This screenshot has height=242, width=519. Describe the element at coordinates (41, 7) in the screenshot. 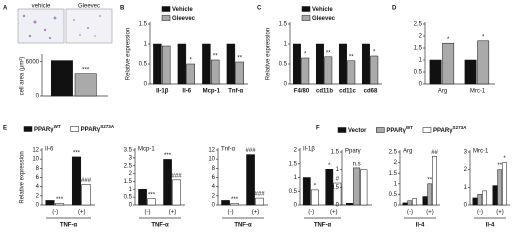

I see `image-label: vehicle` at that location.